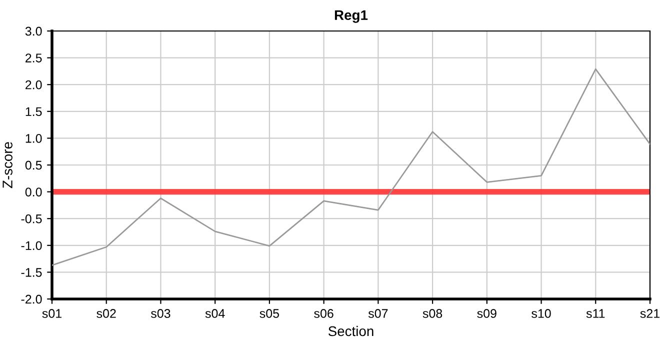 The width and height of the screenshot is (660, 360). What do you see at coordinates (34, 58) in the screenshot?
I see `y-tick-label: 2.5` at bounding box center [34, 58].